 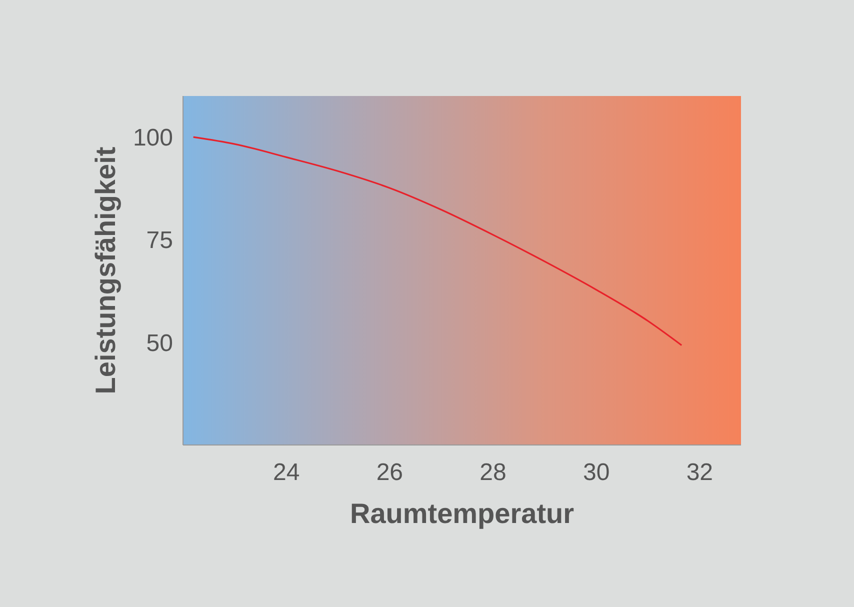 I want to click on x-tick-label: 30, so click(x=596, y=472).